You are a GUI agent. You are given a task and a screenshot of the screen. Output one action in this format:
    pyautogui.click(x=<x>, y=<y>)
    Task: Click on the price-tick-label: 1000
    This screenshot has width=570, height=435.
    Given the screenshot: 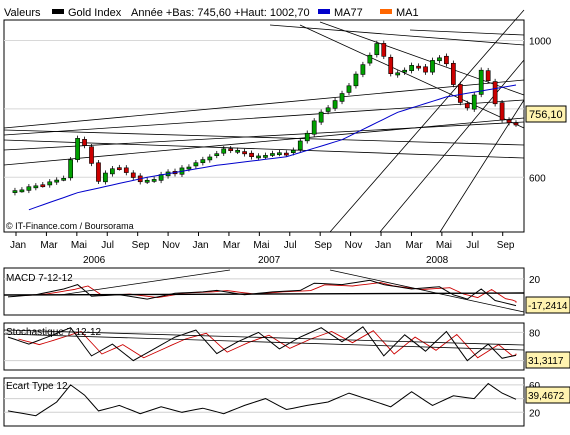 What is the action you would take?
    pyautogui.click(x=540, y=42)
    